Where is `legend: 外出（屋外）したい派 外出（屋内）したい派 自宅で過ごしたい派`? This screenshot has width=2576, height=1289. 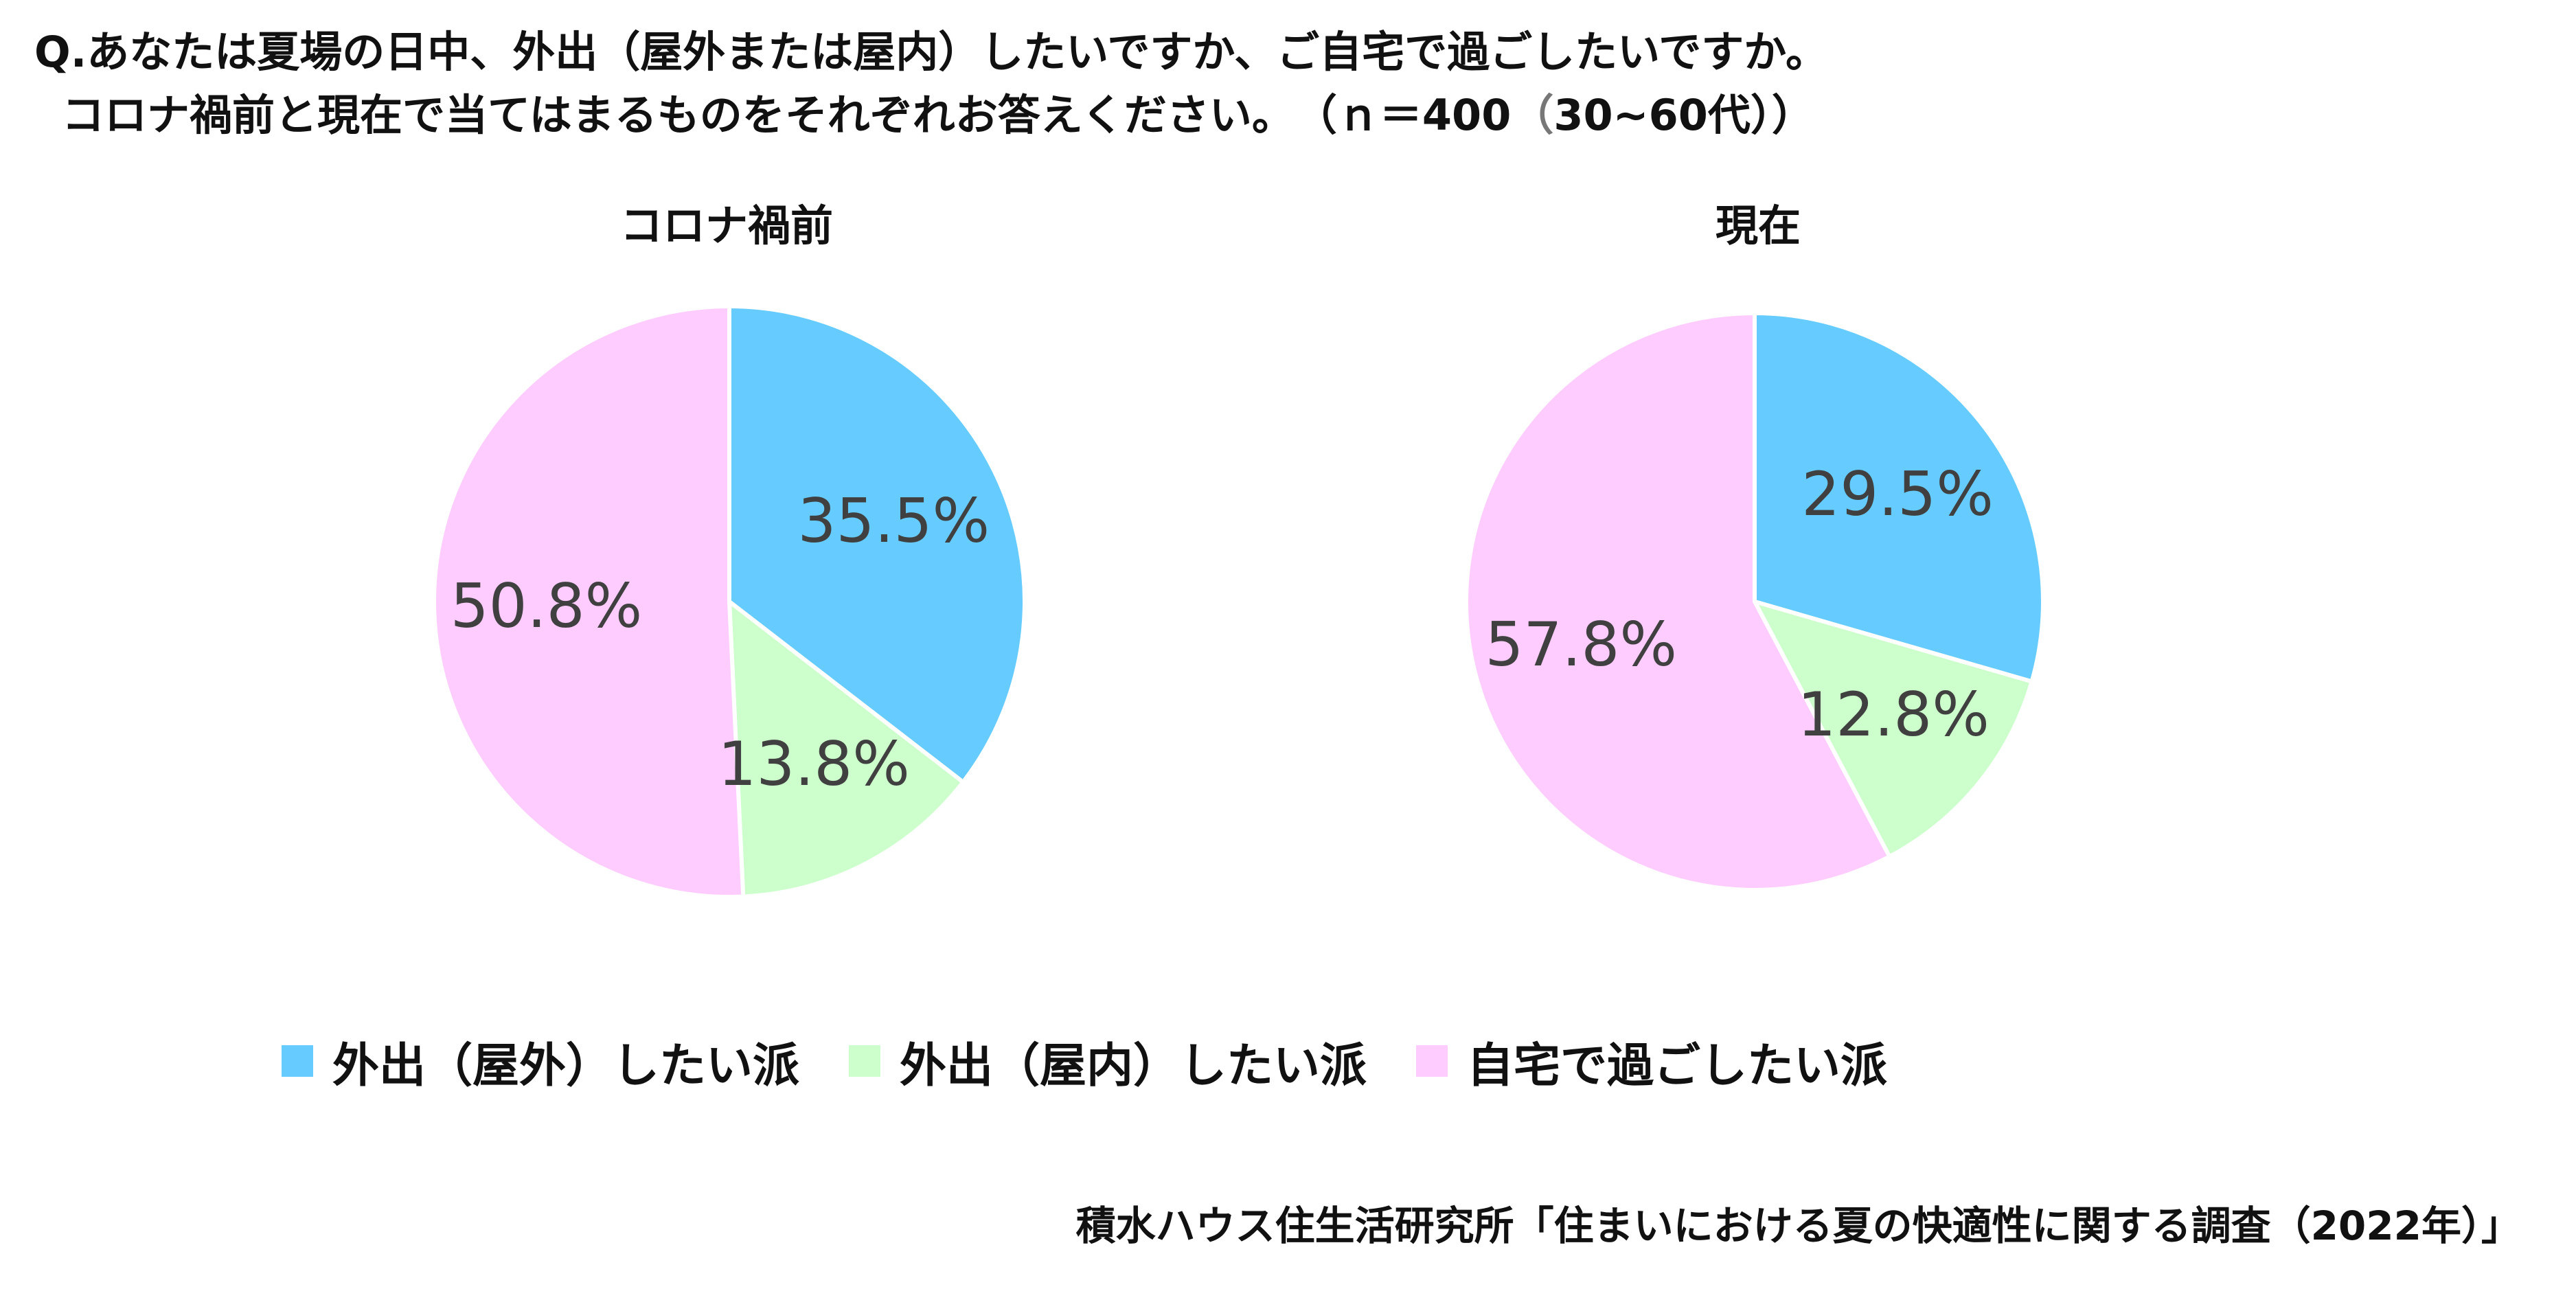 legend: 外出（屋外）したい派 外出（屋内）したい派 自宅で過ごしたい派 is located at coordinates (1109, 1061).